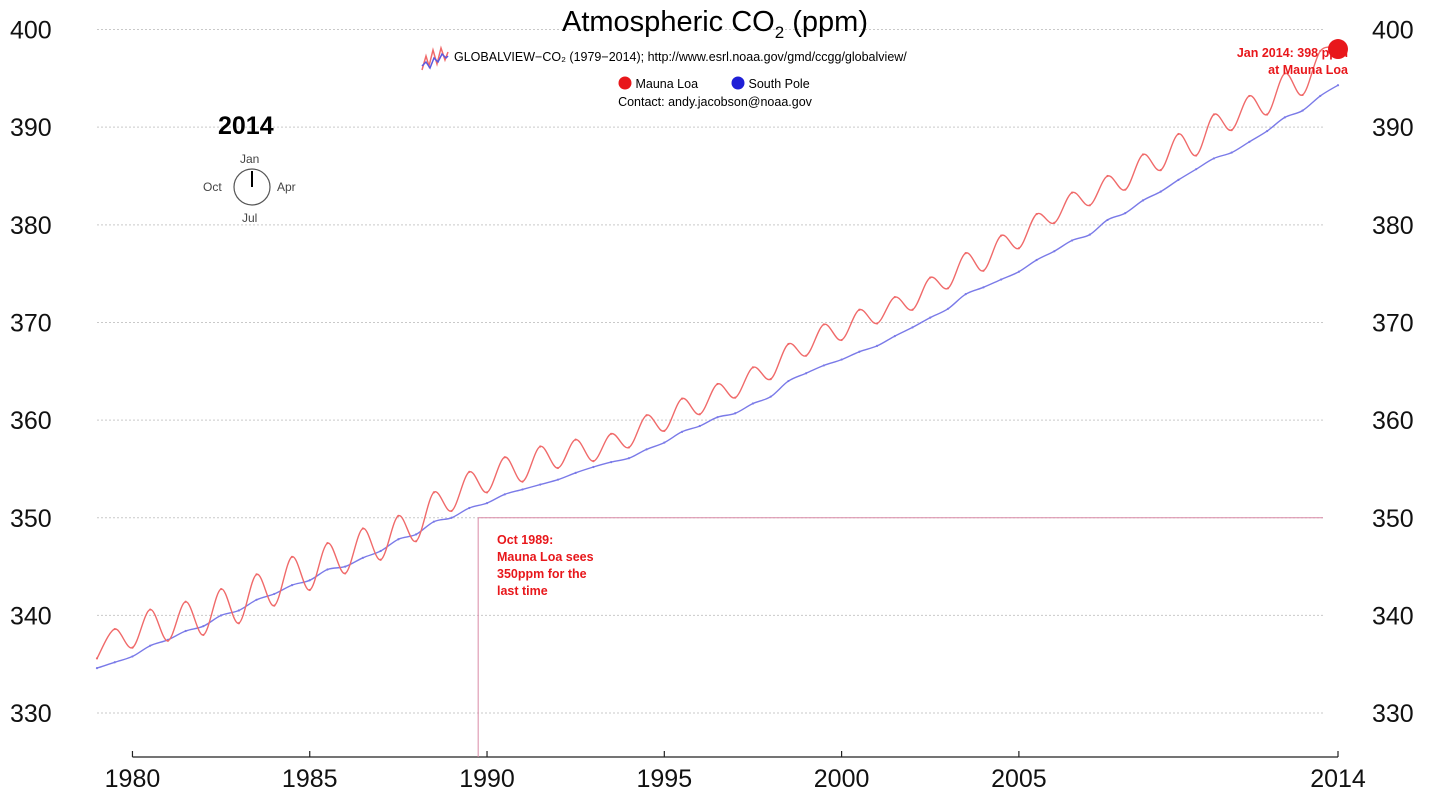 The image size is (1430, 804). Describe the element at coordinates (435, 58) in the screenshot. I see `credit-icon` at that location.